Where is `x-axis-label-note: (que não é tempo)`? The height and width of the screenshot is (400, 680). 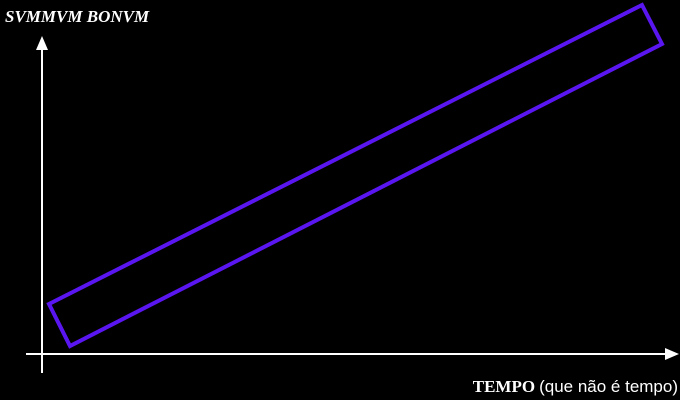 x-axis-label-note: (que não é tempo) is located at coordinates (608, 386).